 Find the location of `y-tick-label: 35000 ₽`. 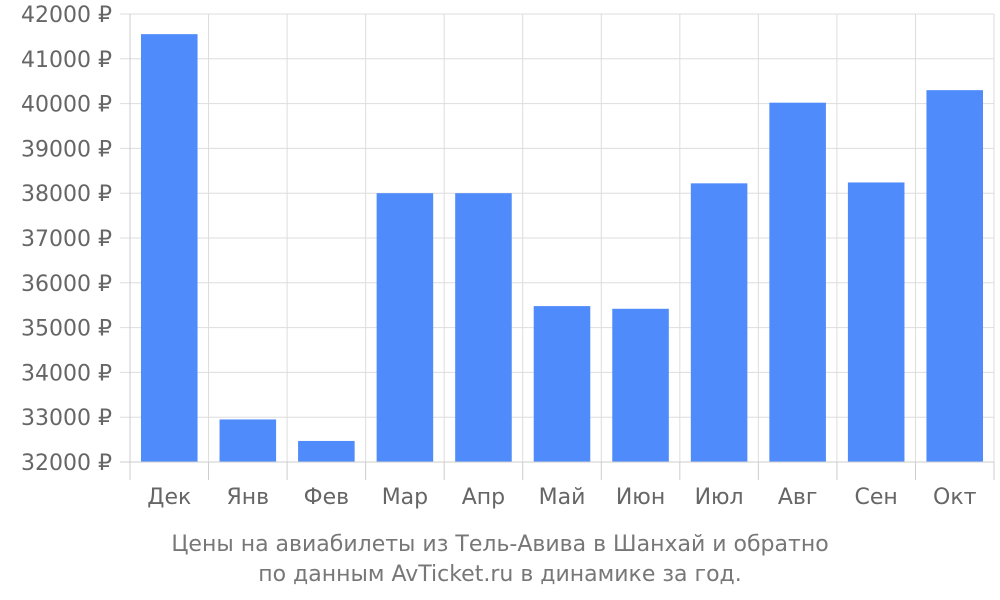

y-tick-label: 35000 ₽ is located at coordinates (66, 329).